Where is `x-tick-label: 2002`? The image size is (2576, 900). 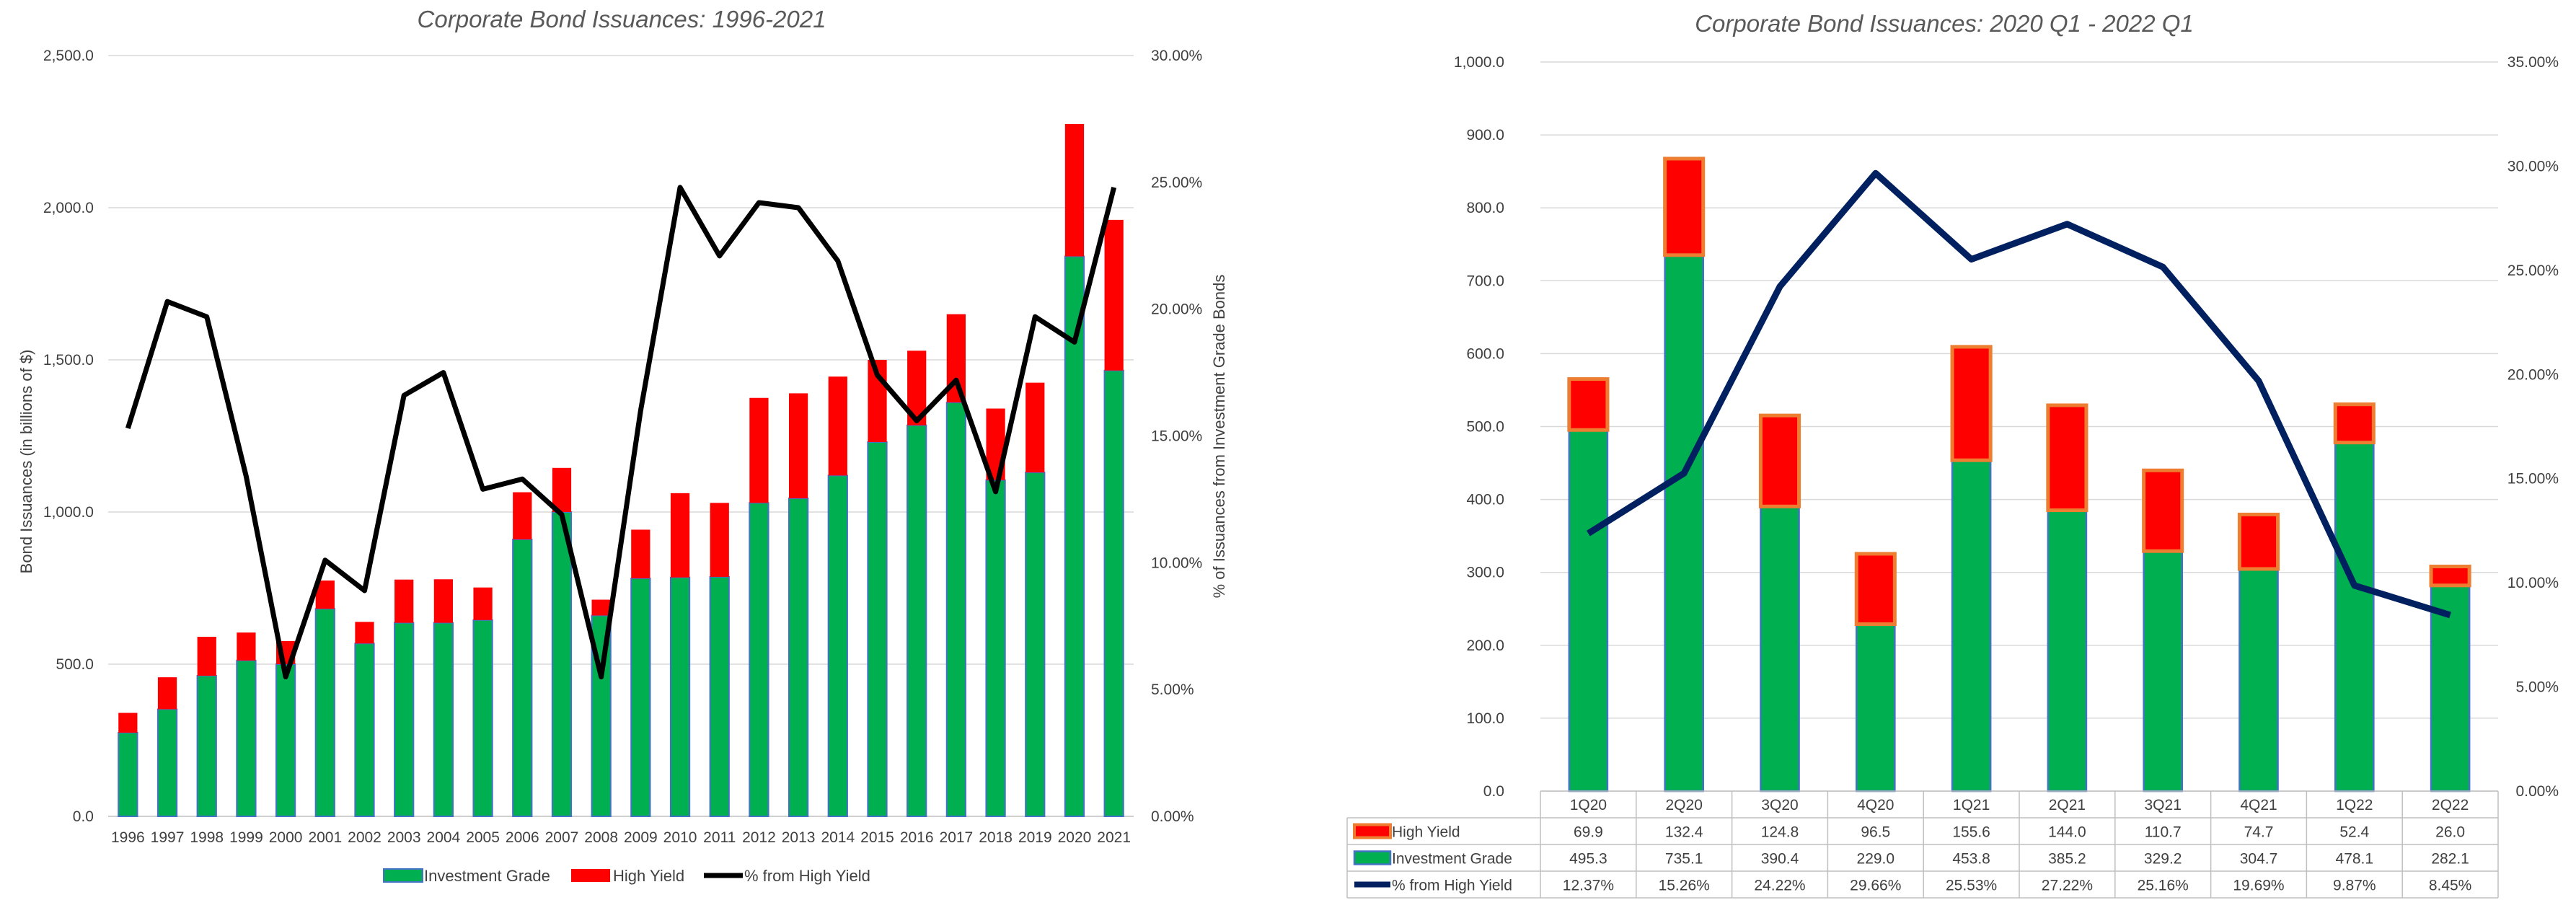 x-tick-label: 2002 is located at coordinates (364, 838).